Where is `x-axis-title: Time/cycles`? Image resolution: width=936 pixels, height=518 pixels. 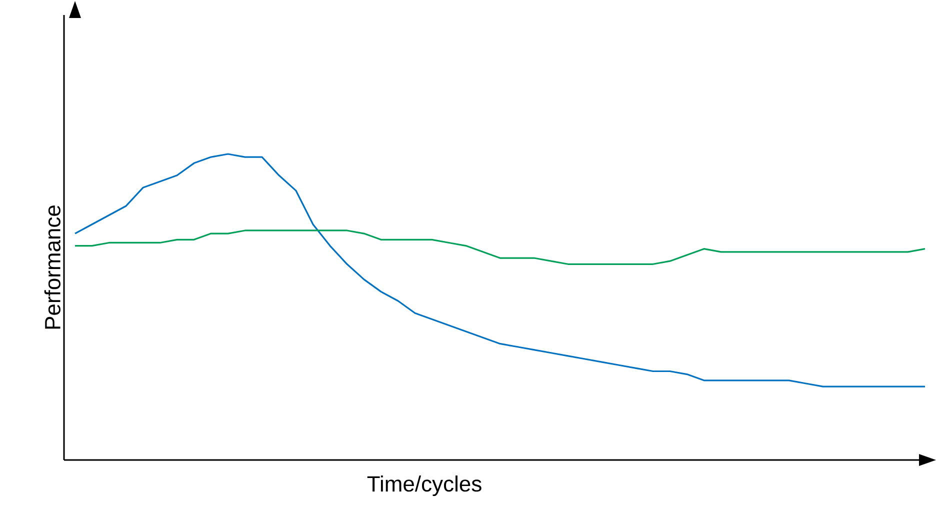 x-axis-title: Time/cycles is located at coordinates (424, 486).